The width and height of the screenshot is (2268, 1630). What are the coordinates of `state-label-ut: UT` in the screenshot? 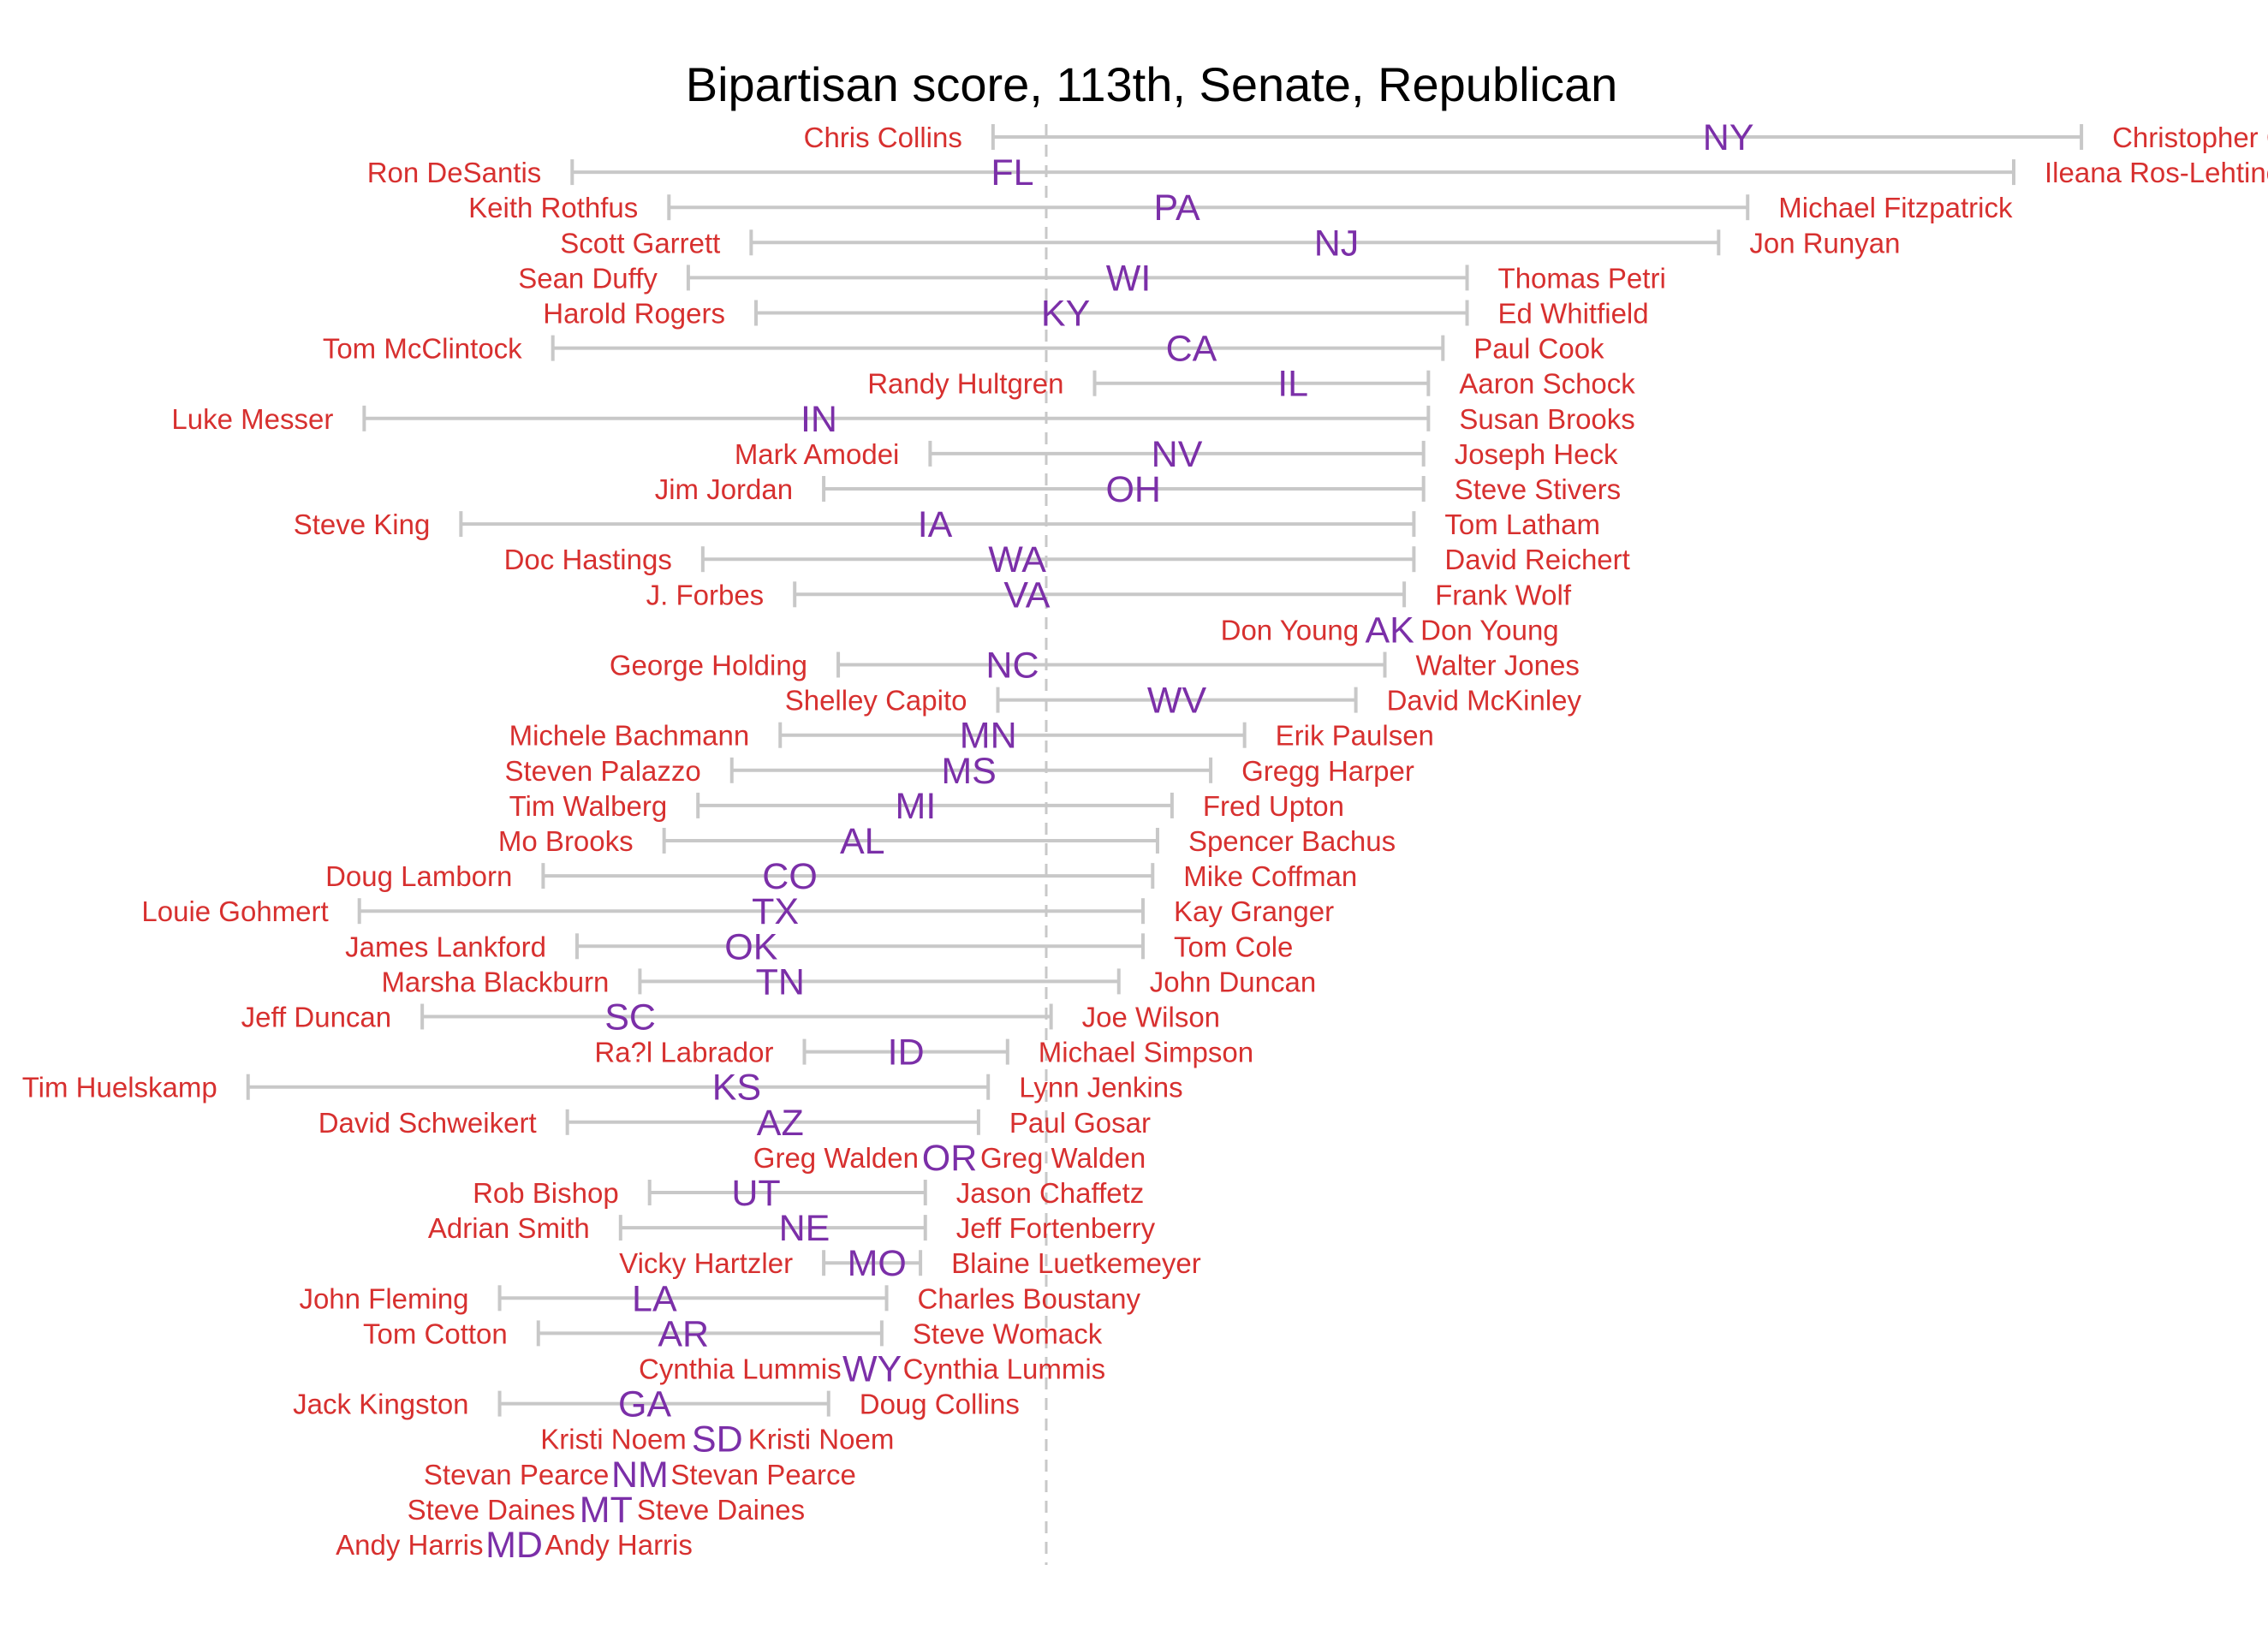 It's located at (755, 1193).